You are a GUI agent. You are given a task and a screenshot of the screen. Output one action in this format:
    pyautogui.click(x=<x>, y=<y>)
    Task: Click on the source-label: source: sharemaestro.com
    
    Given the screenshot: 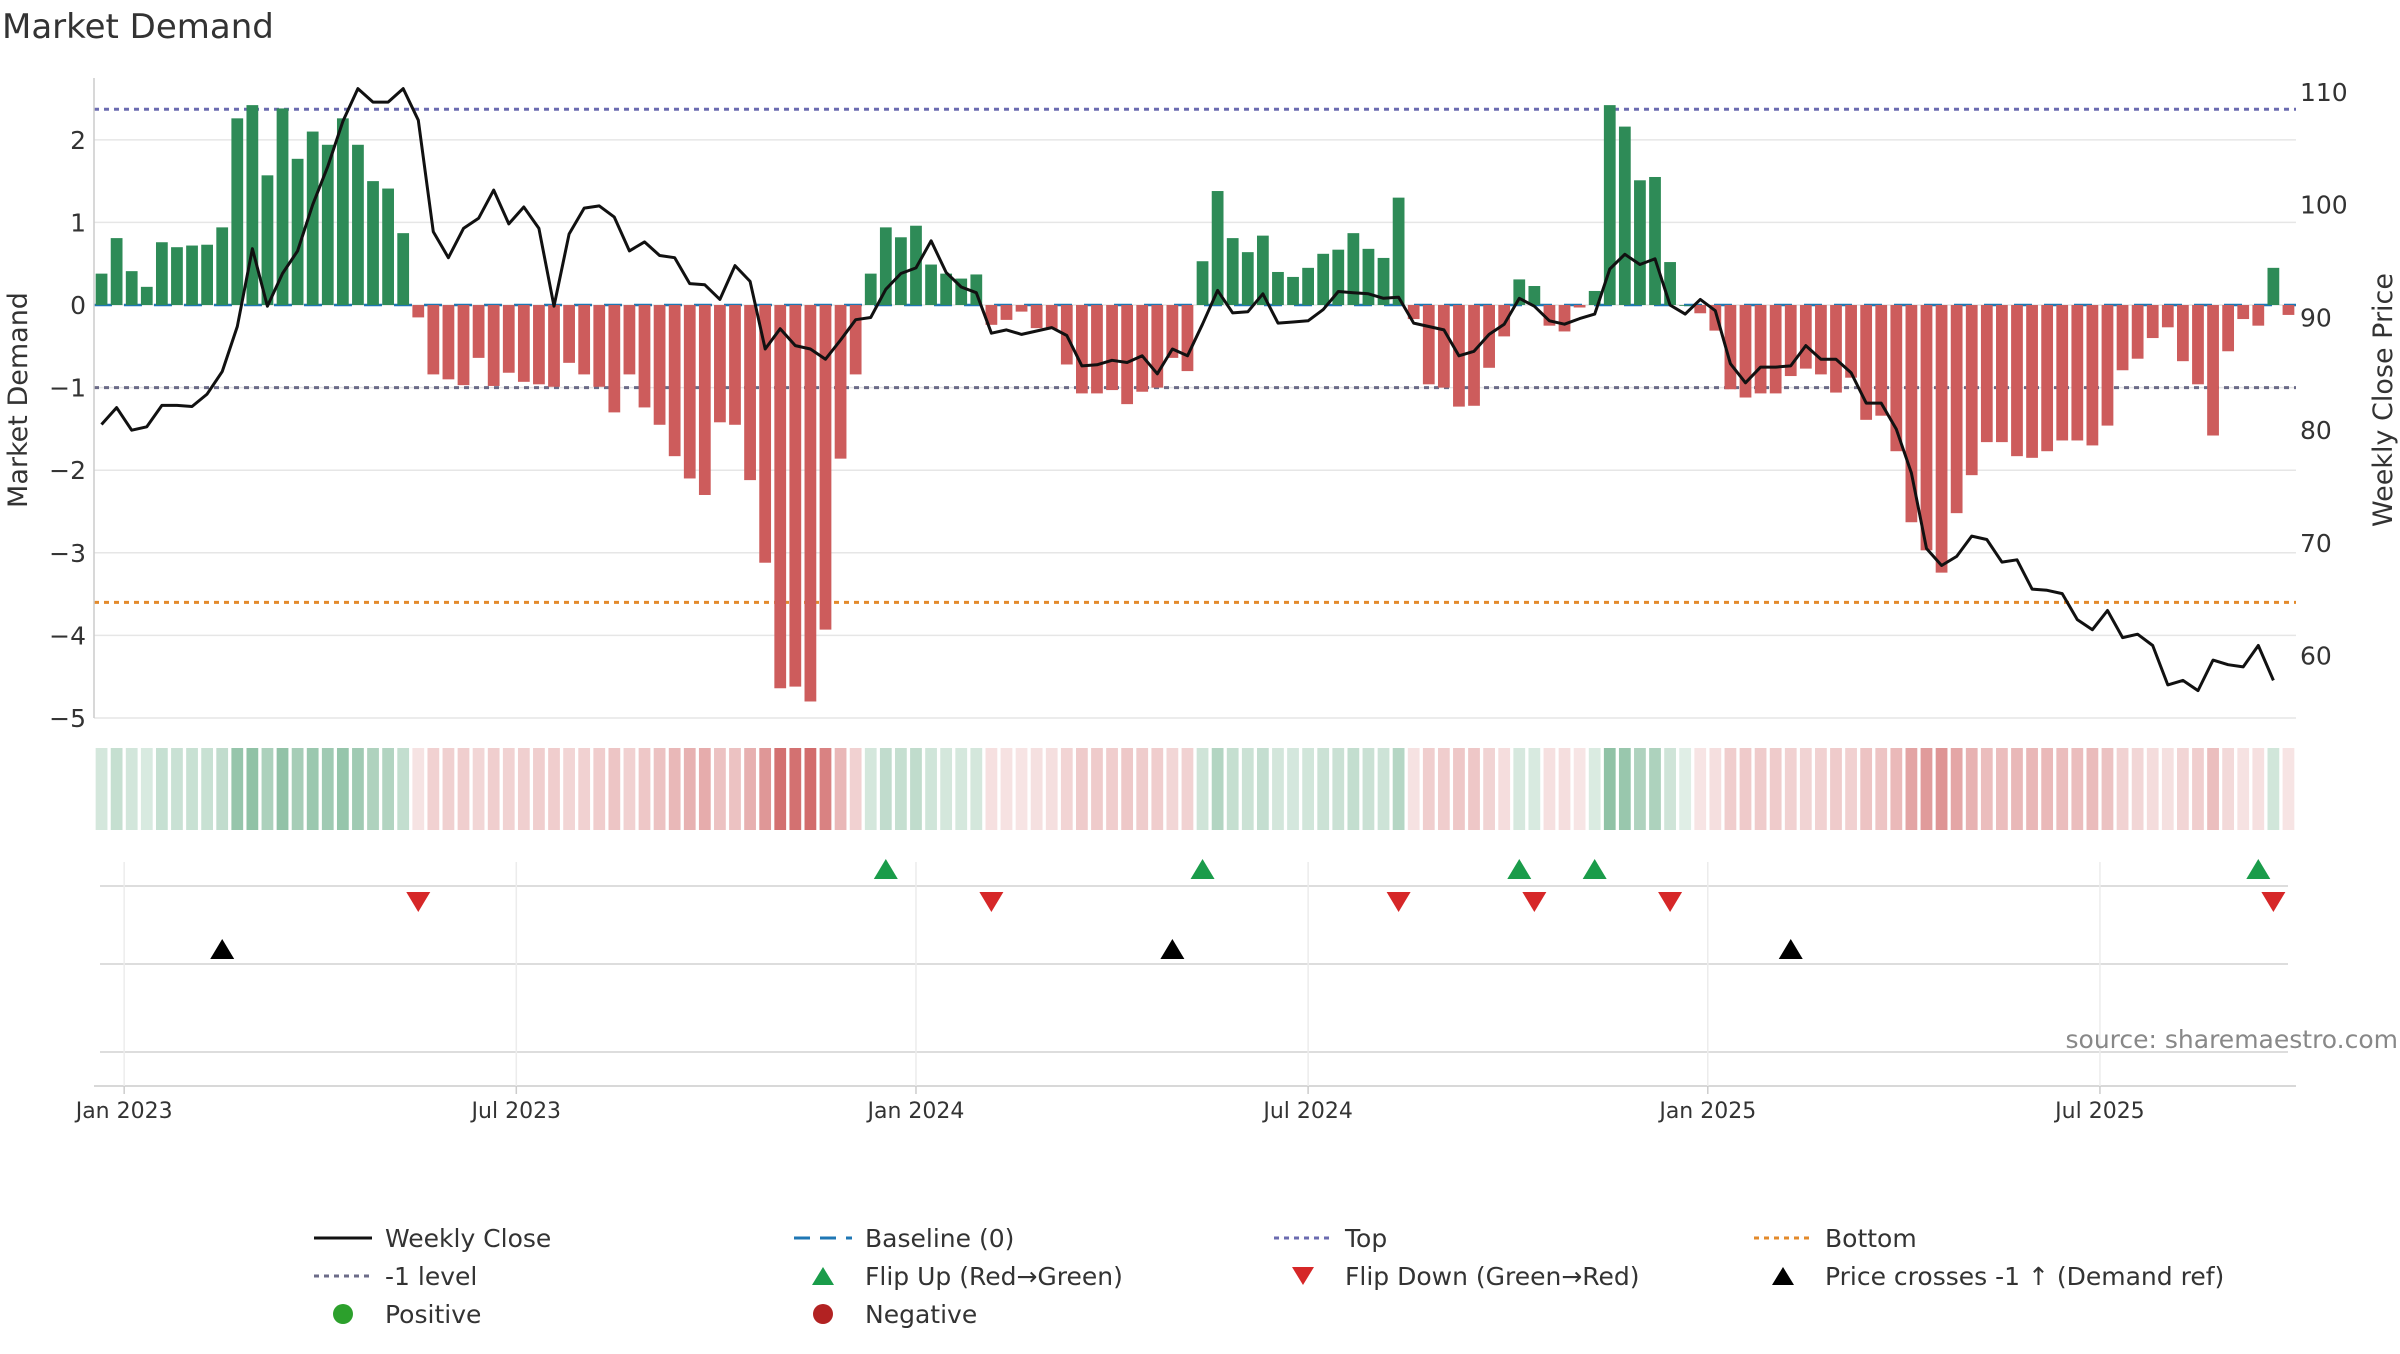 What is the action you would take?
    pyautogui.click(x=2232, y=1039)
    